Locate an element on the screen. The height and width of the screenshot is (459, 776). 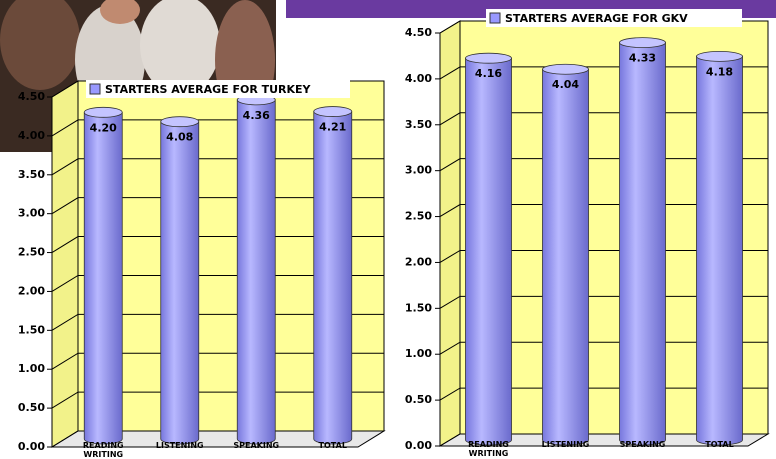
value-label: 4.18 is located at coordinates (719, 71).